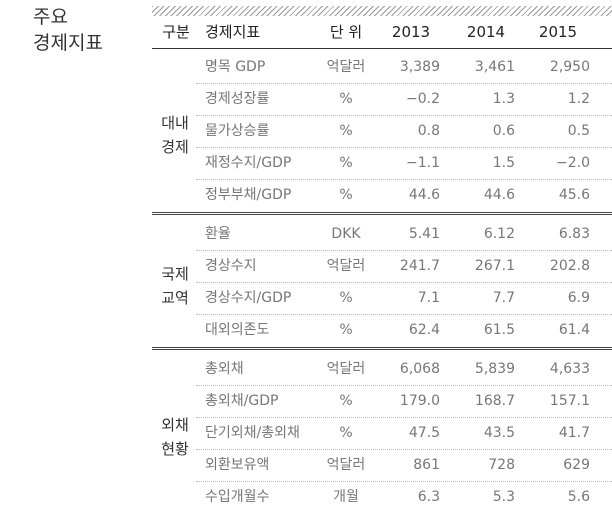 This screenshot has width=612, height=520. What do you see at coordinates (494, 401) in the screenshot?
I see `value: 168.7` at bounding box center [494, 401].